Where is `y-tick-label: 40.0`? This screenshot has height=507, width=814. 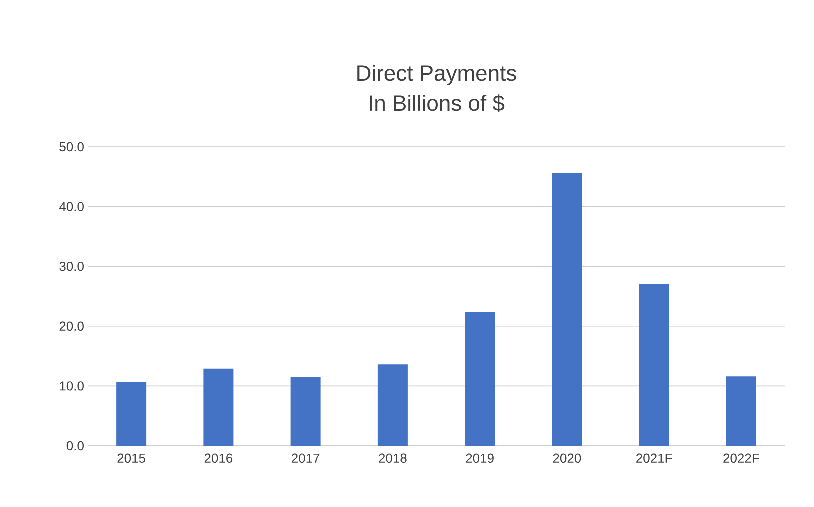 y-tick-label: 40.0 is located at coordinates (71, 207).